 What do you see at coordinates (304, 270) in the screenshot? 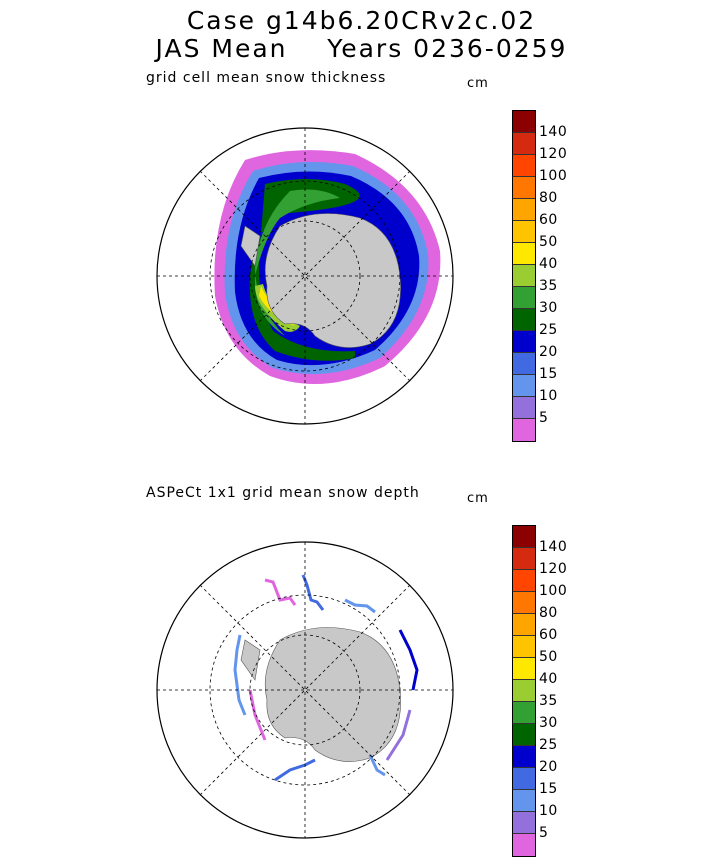
I see `snow-band-25cm` at bounding box center [304, 270].